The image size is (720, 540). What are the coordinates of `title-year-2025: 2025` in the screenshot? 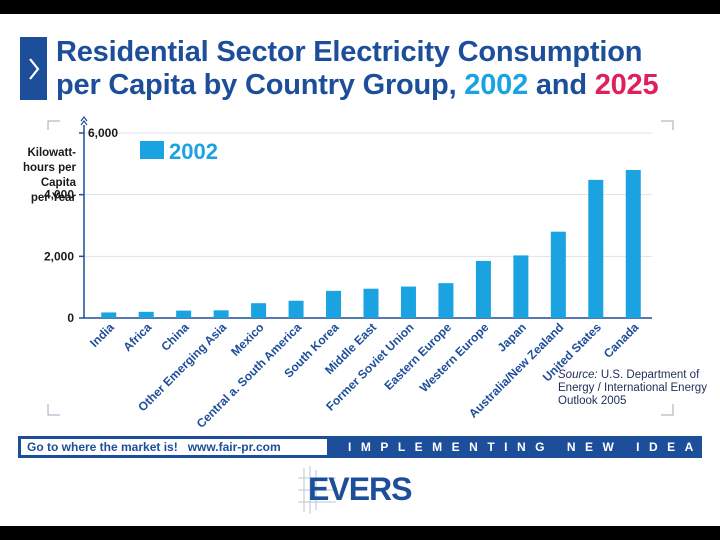 It's located at (626, 85).